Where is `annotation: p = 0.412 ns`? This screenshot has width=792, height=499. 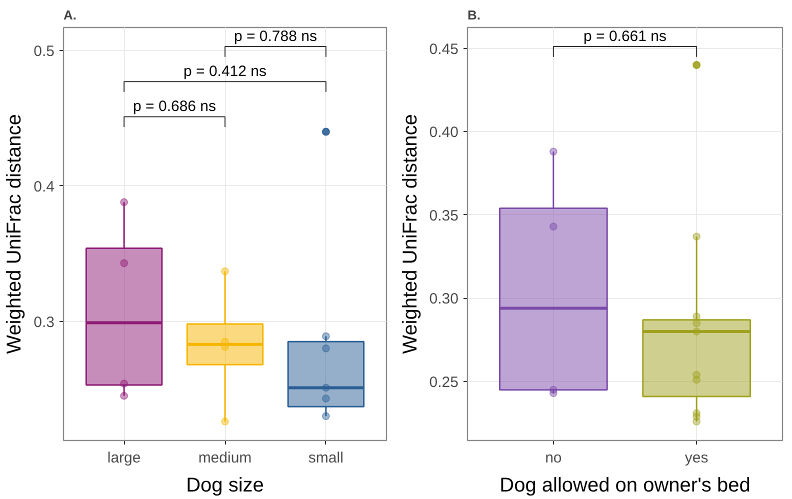 annotation: p = 0.412 ns is located at coordinates (225, 71).